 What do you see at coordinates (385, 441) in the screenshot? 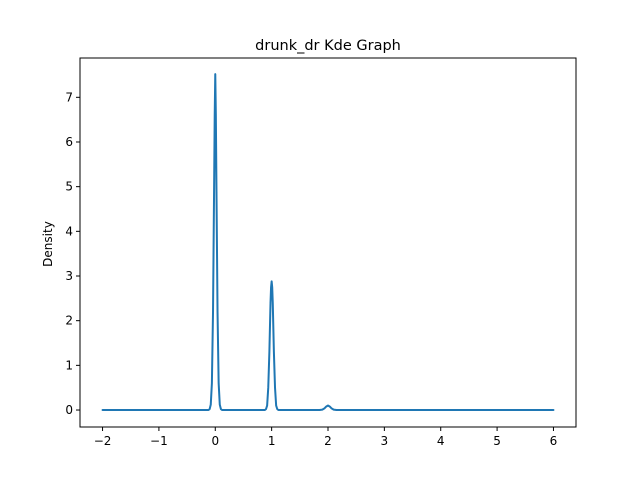
I see `x-tick-label: 3` at bounding box center [385, 441].